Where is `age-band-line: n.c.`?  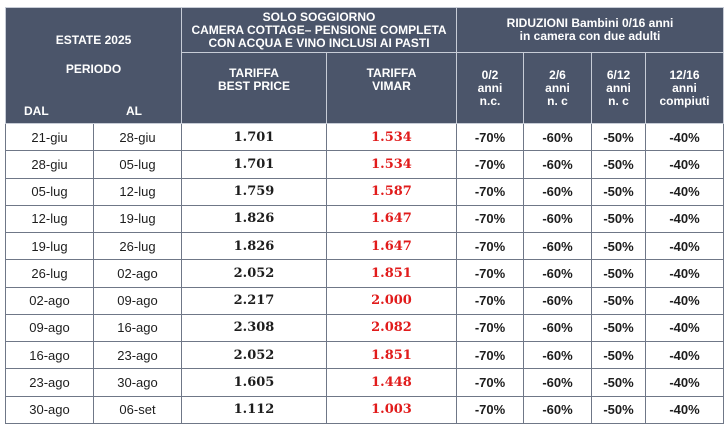 age-band-line: n.c. is located at coordinates (490, 100).